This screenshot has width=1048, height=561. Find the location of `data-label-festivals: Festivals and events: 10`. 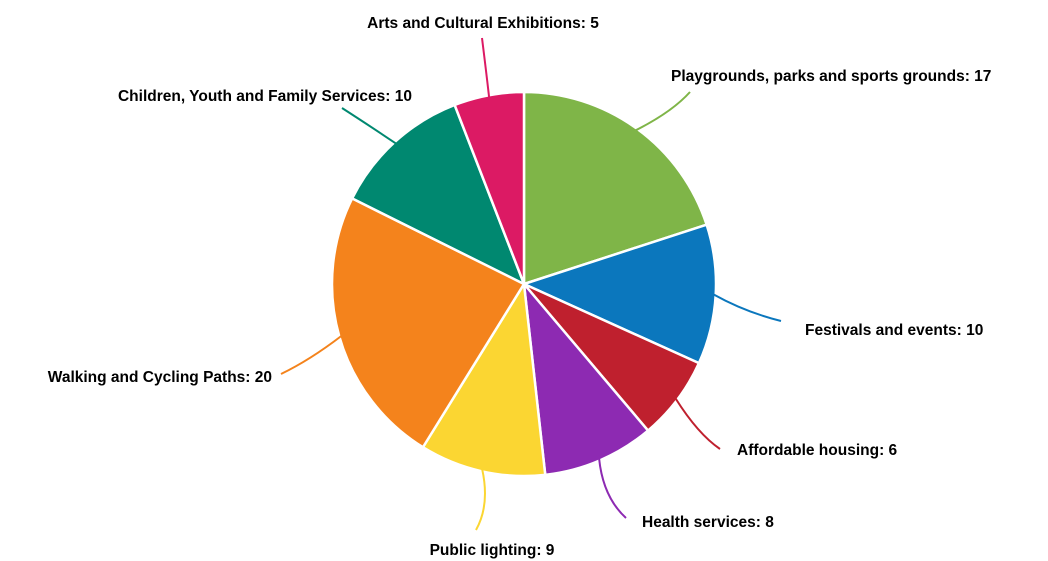

data-label-festivals: Festivals and events: 10 is located at coordinates (894, 330).